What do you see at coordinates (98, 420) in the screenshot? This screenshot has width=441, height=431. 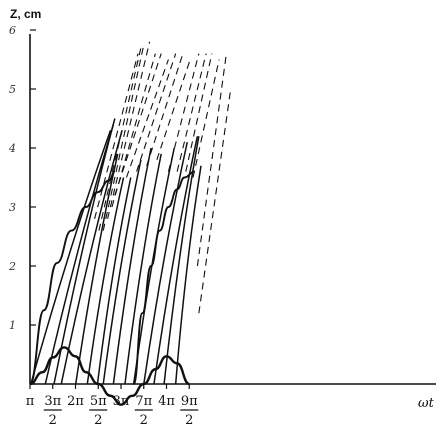 I see `x-tick-denominator-3: 2` at bounding box center [98, 420].